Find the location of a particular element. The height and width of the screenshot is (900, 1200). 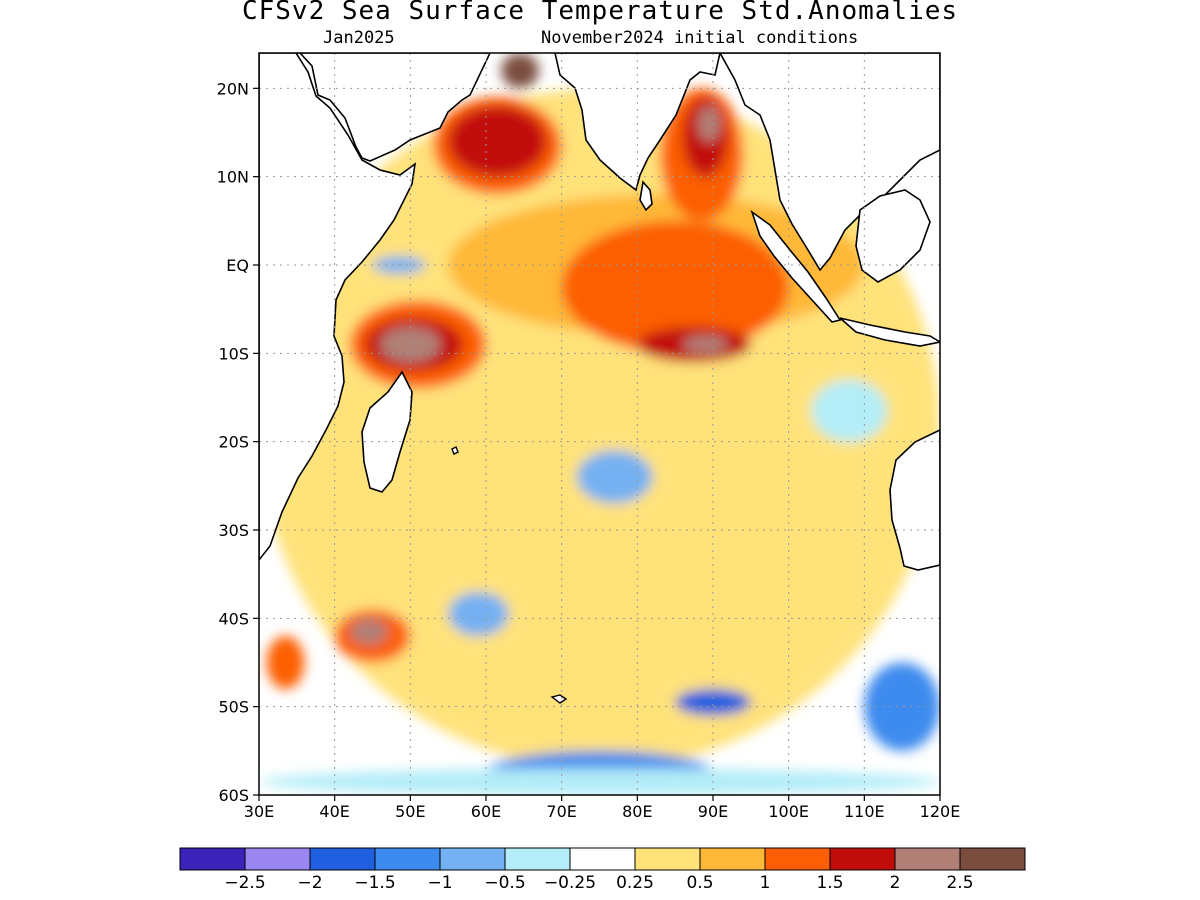

india-landmass is located at coordinates (637, 122).